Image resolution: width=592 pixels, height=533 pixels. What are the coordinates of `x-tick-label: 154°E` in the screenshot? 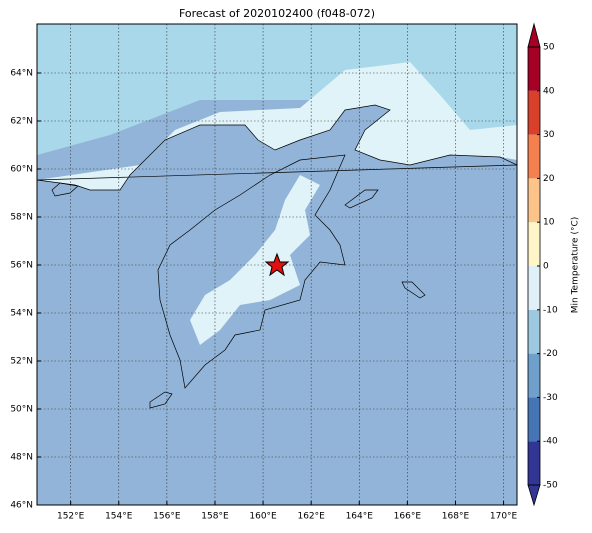 It's located at (119, 517).